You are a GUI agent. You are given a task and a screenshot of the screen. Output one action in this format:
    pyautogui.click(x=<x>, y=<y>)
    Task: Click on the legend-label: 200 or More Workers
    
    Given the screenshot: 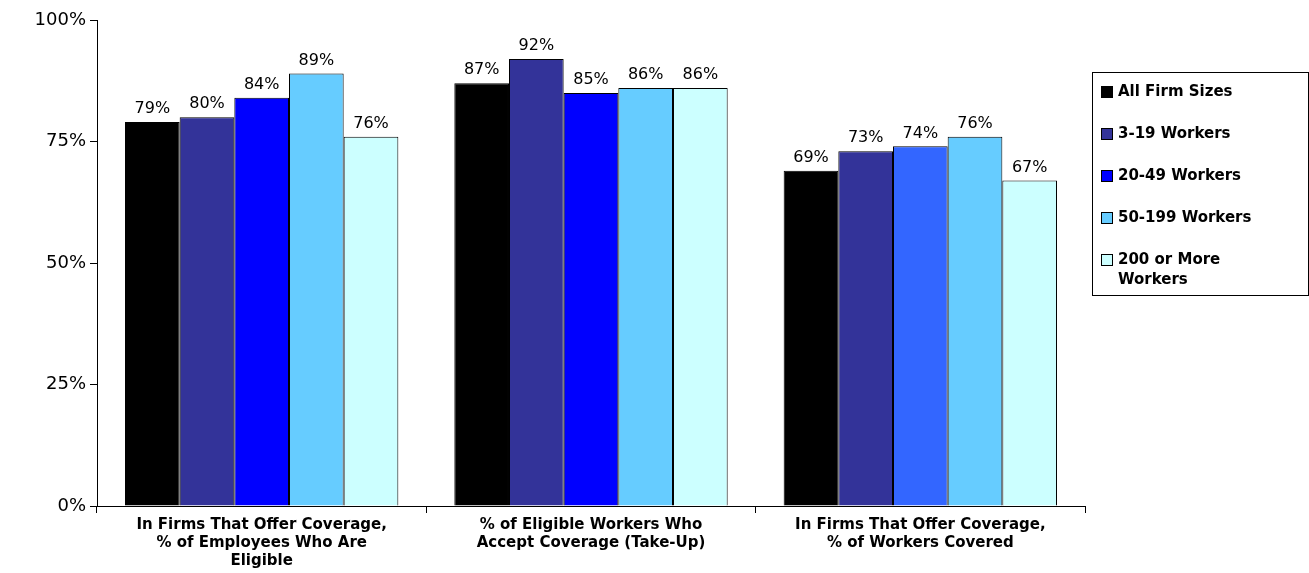 What is the action you would take?
    pyautogui.click(x=1170, y=269)
    